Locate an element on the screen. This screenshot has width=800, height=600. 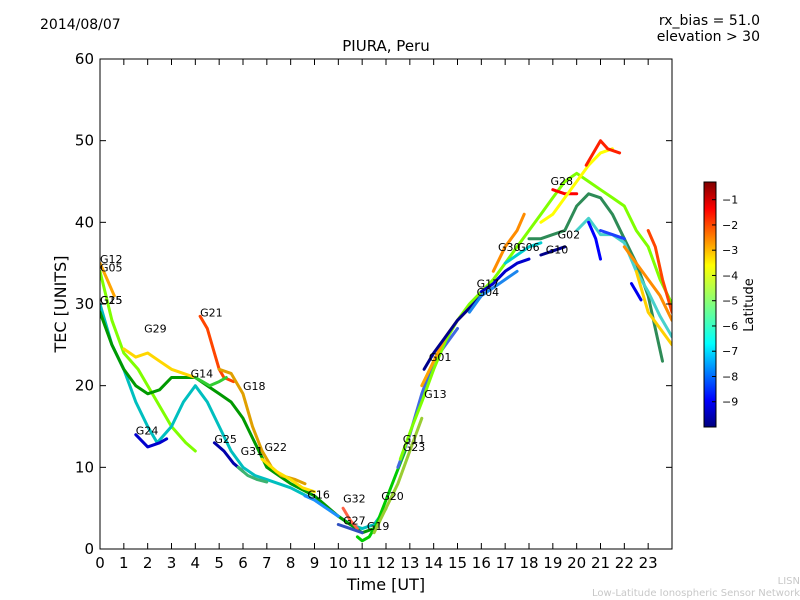
series-g20 is located at coordinates (398, 475).